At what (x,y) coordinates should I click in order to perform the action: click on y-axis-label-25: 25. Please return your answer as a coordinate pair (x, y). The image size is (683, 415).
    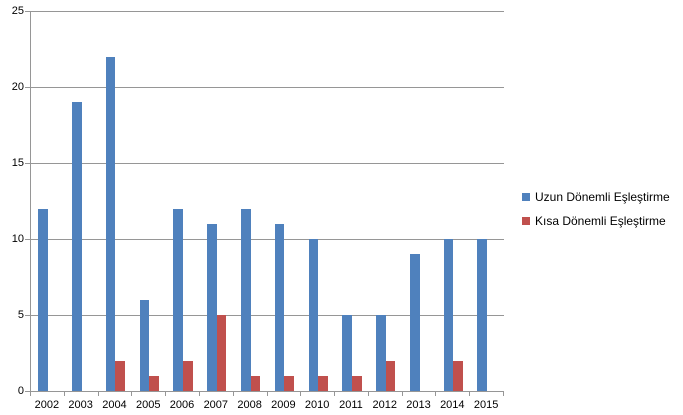
    Looking at the image, I should click on (17, 11).